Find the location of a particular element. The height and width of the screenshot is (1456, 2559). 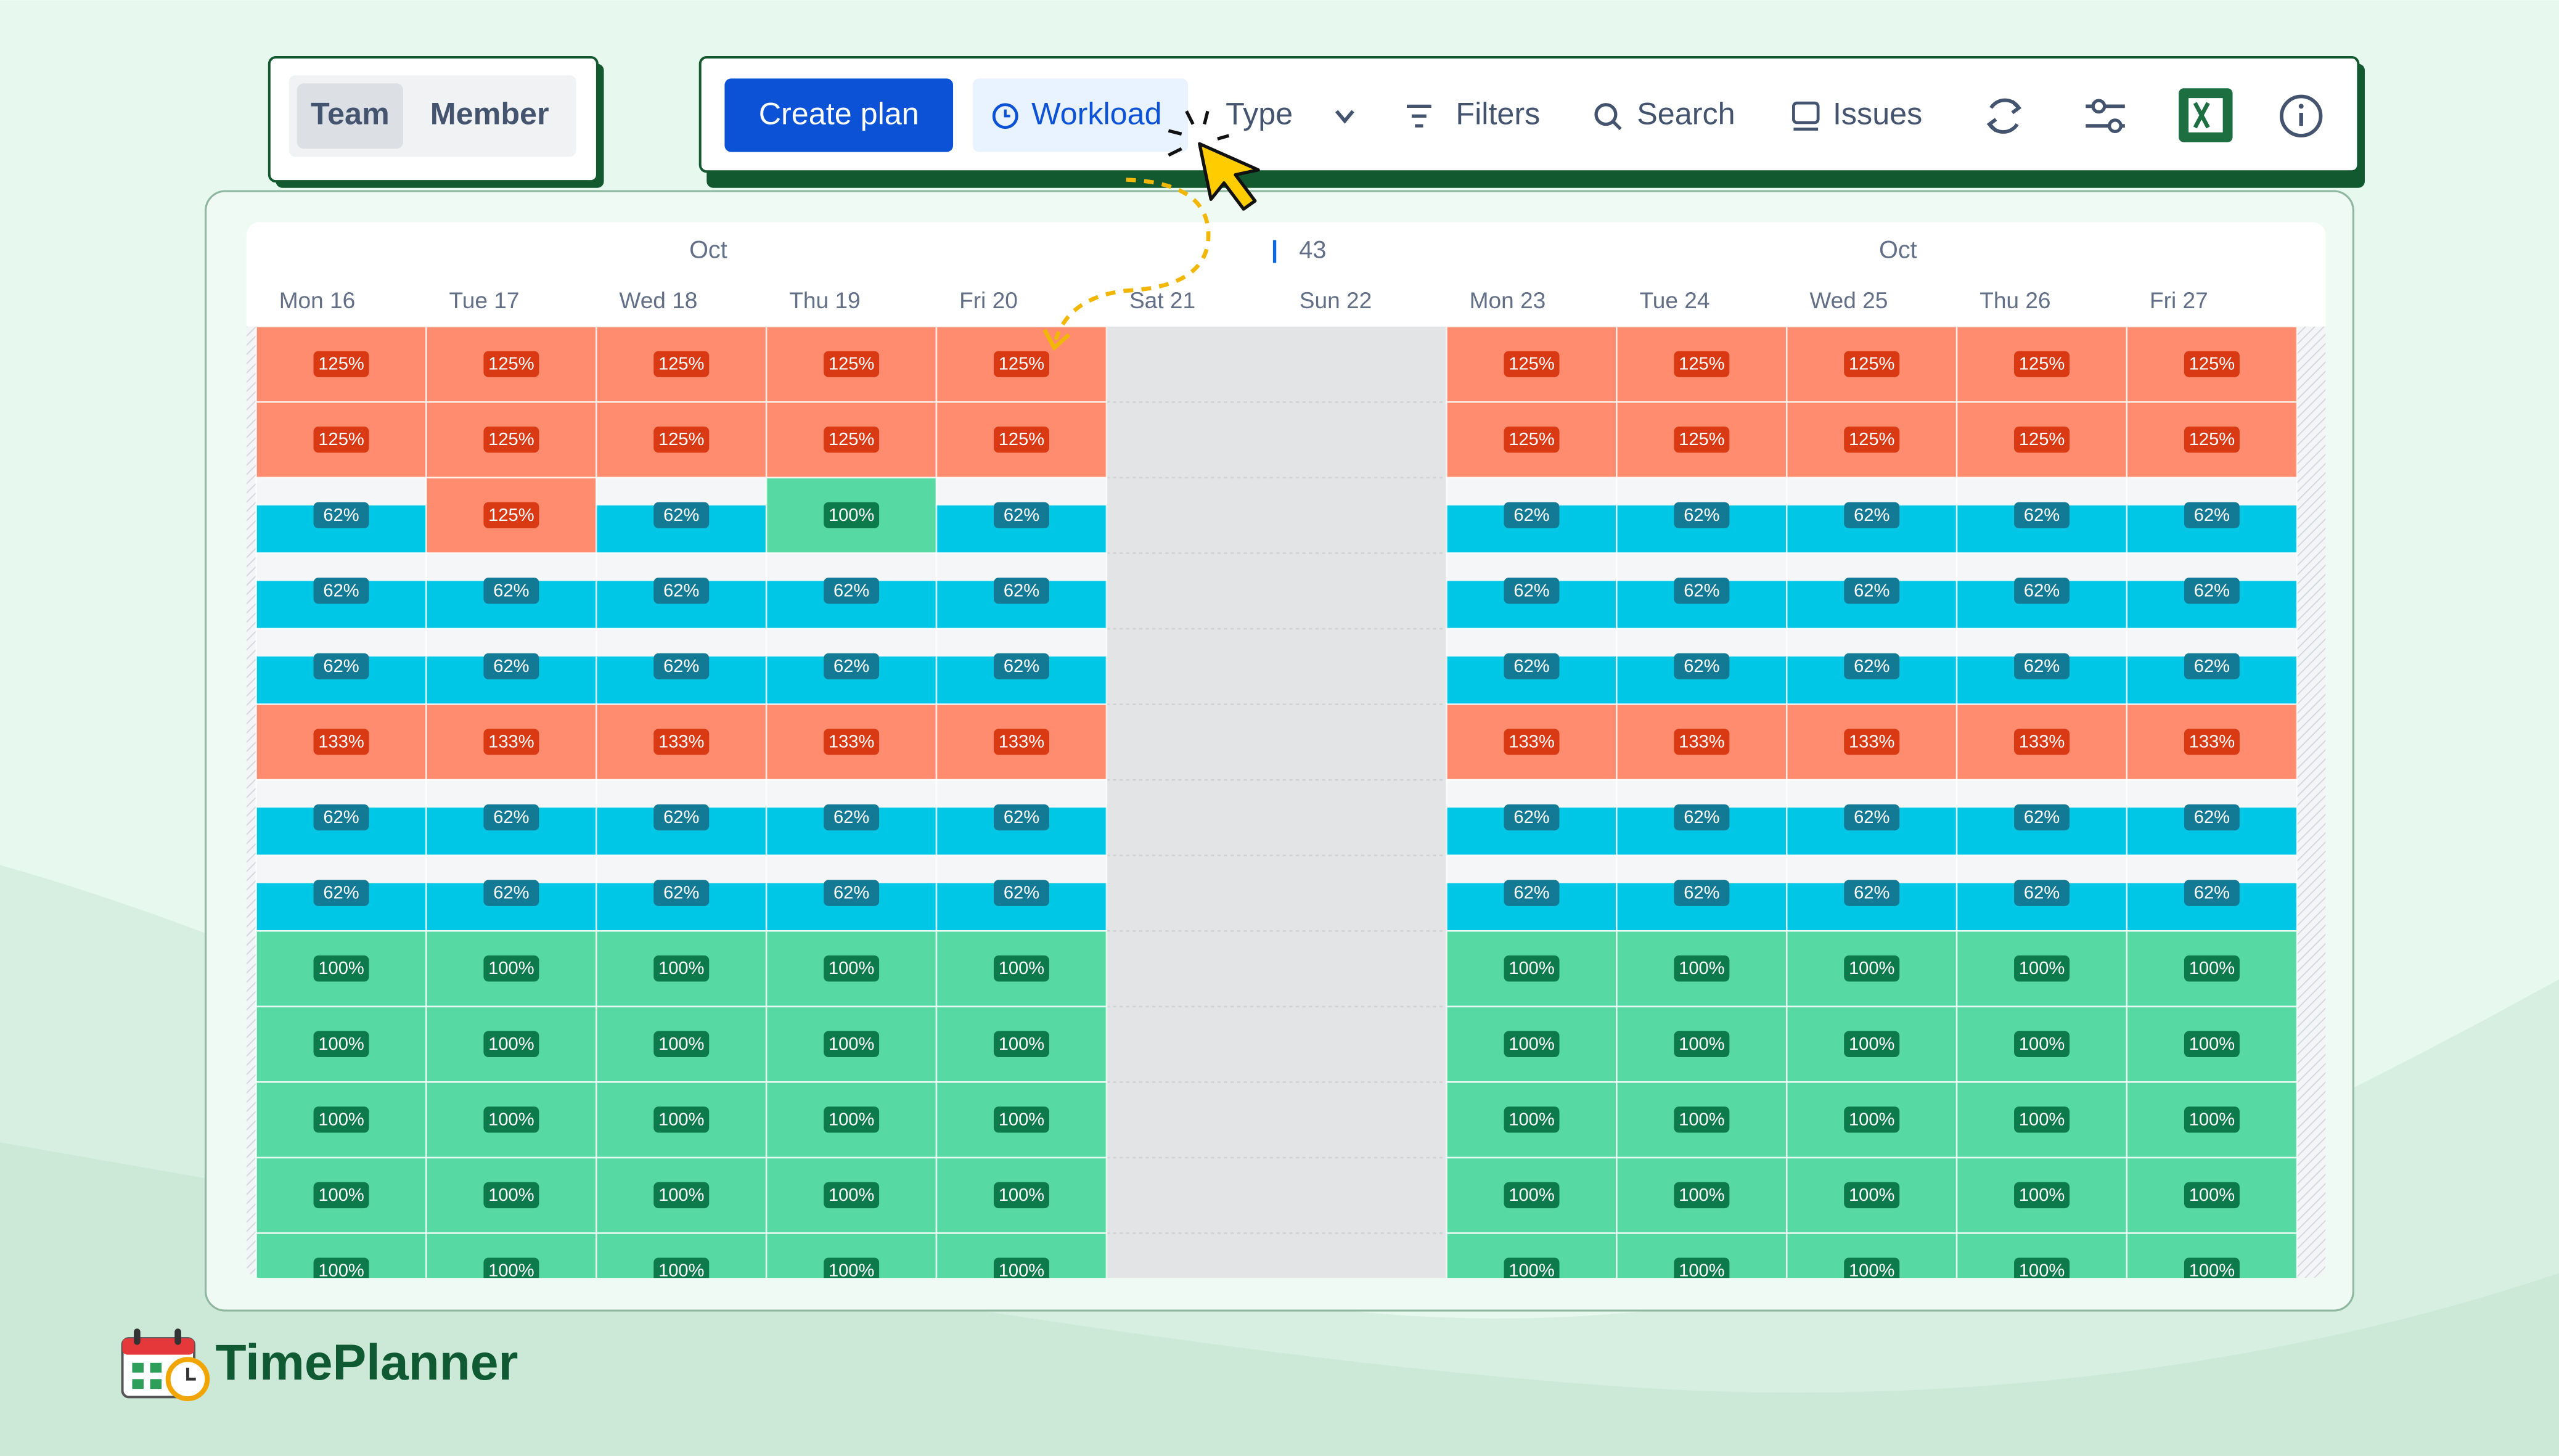

day-label: Thu 26 is located at coordinates (2015, 300).